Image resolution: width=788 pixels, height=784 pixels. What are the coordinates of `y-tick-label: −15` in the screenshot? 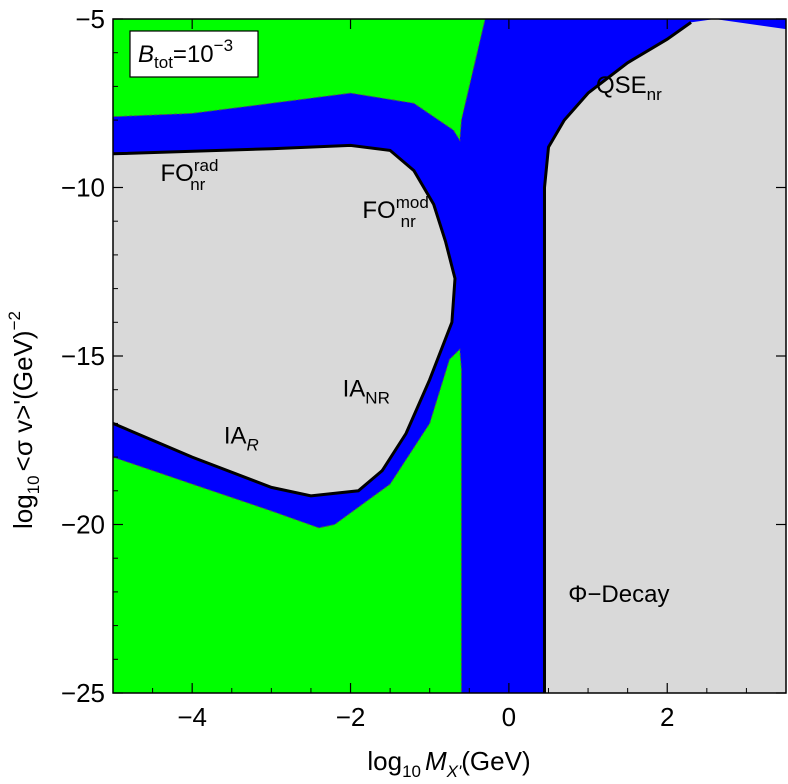 It's located at (83, 356).